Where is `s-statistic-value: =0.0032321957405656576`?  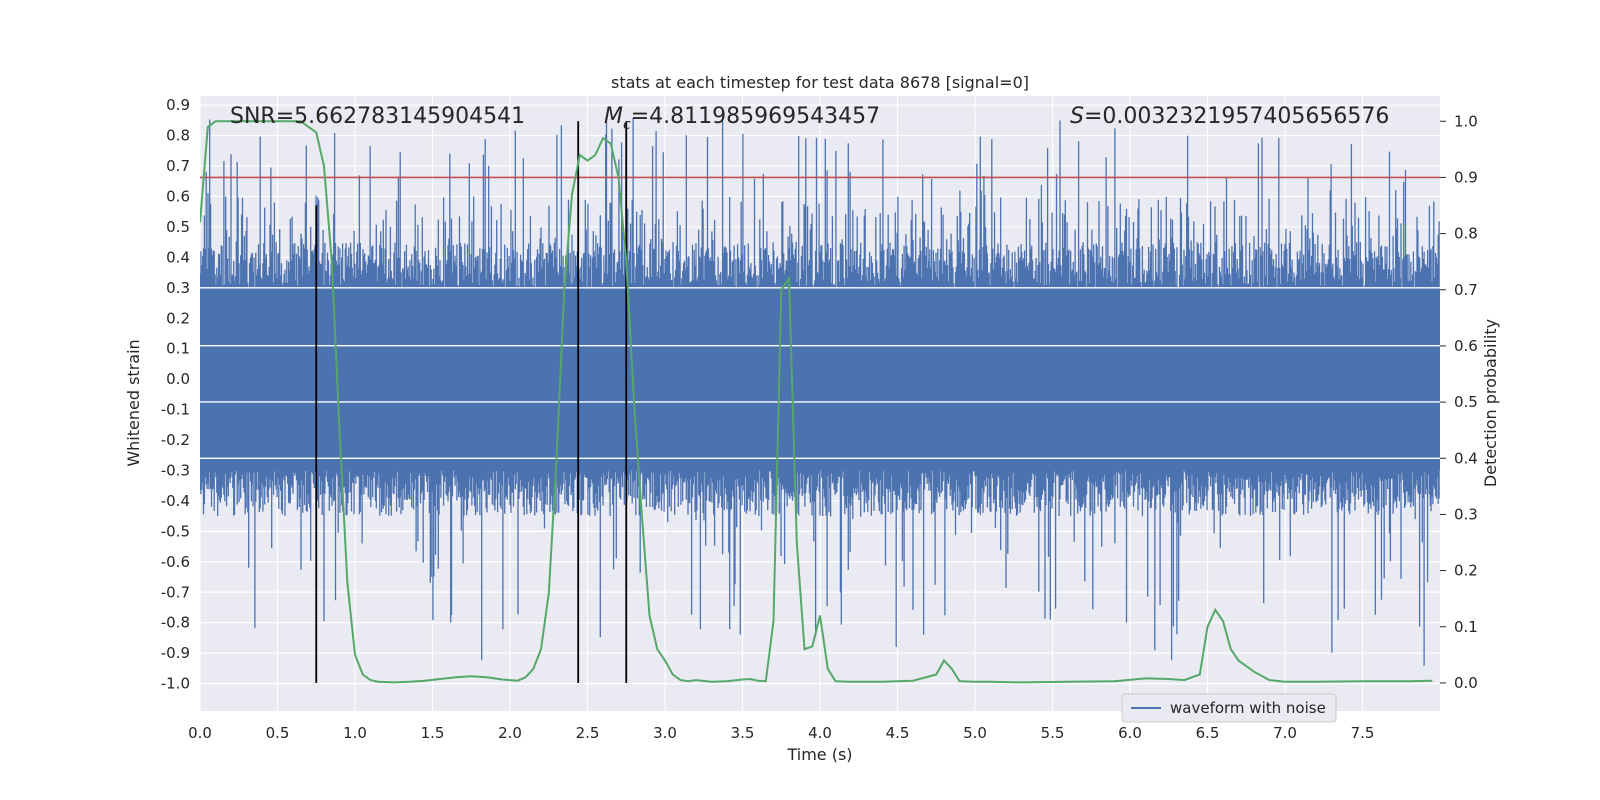 s-statistic-value: =0.0032321957405656576 is located at coordinates (1236, 116).